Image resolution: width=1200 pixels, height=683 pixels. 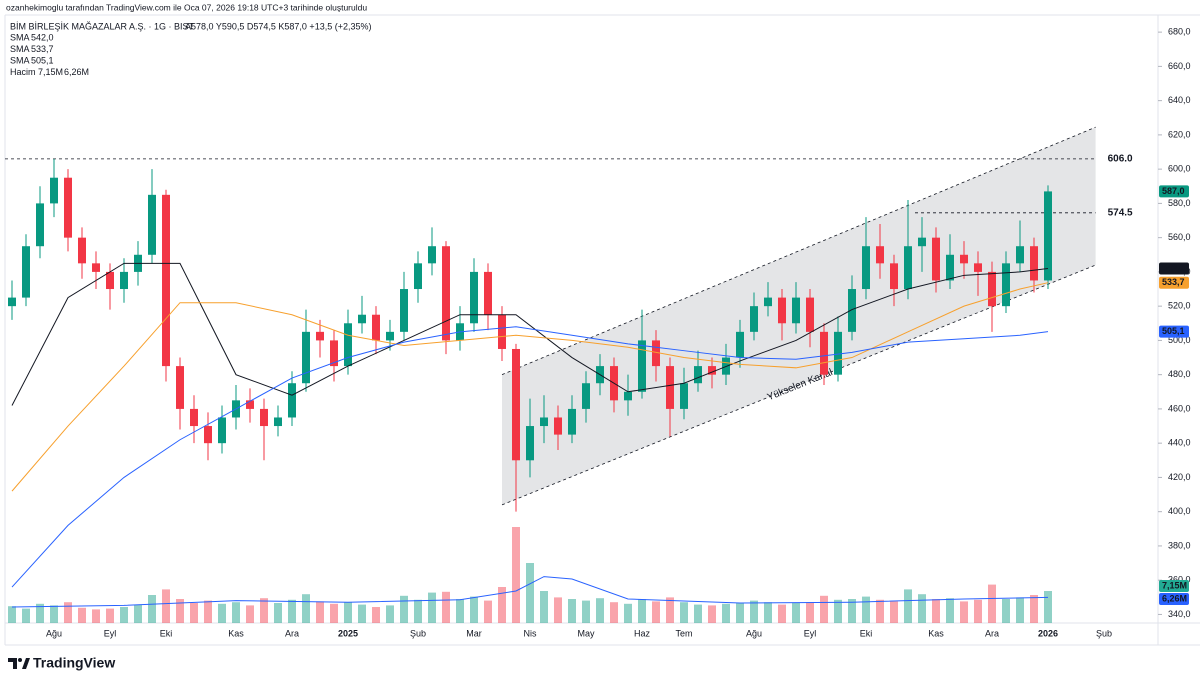 What do you see at coordinates (50, 72) in the screenshot?
I see `legend-value: 7,15M` at bounding box center [50, 72].